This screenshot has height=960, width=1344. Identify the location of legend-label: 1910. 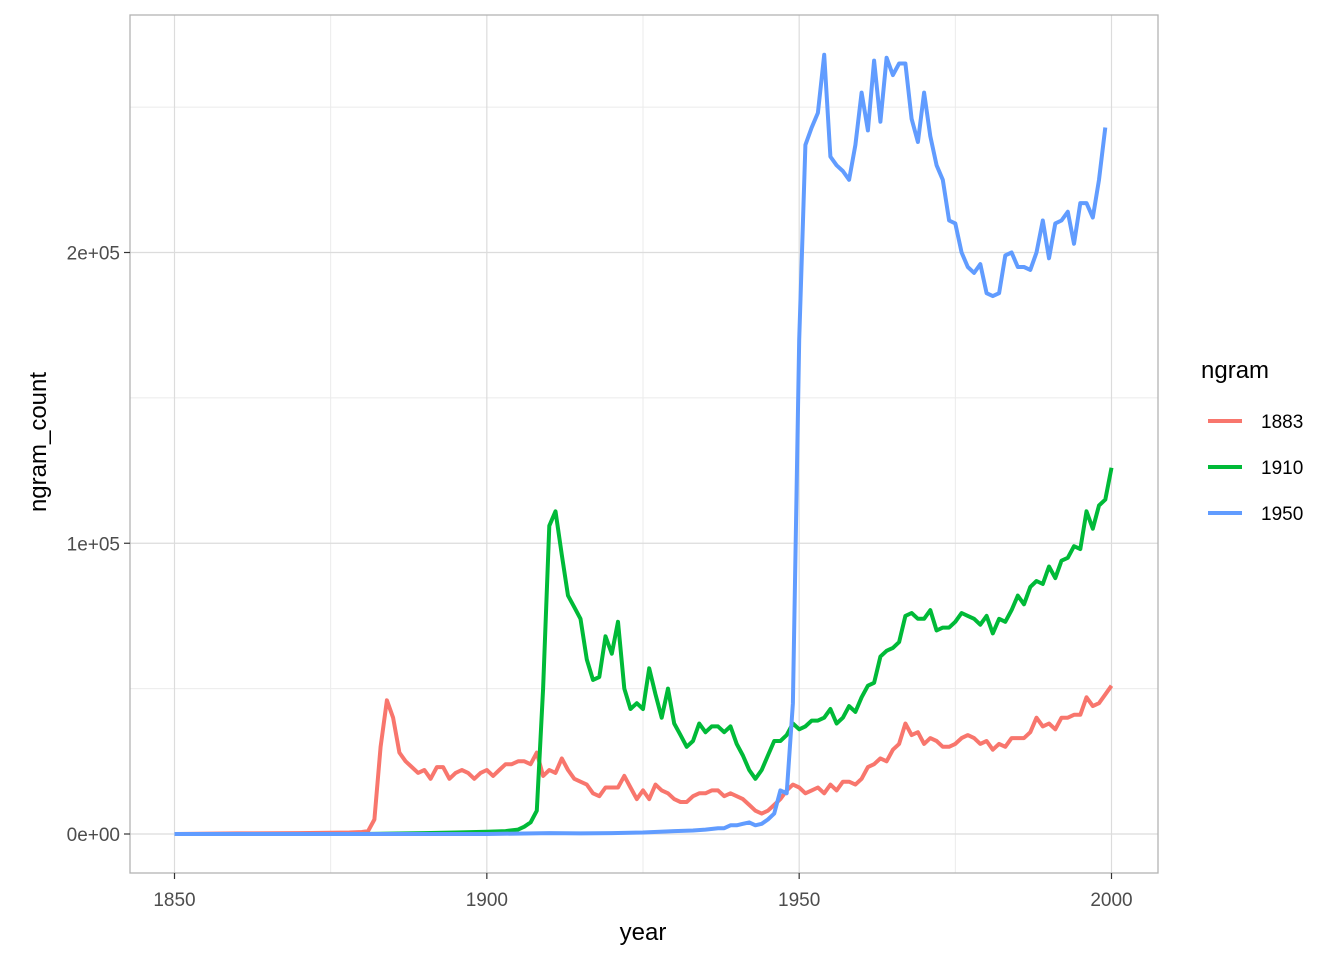
(1282, 468).